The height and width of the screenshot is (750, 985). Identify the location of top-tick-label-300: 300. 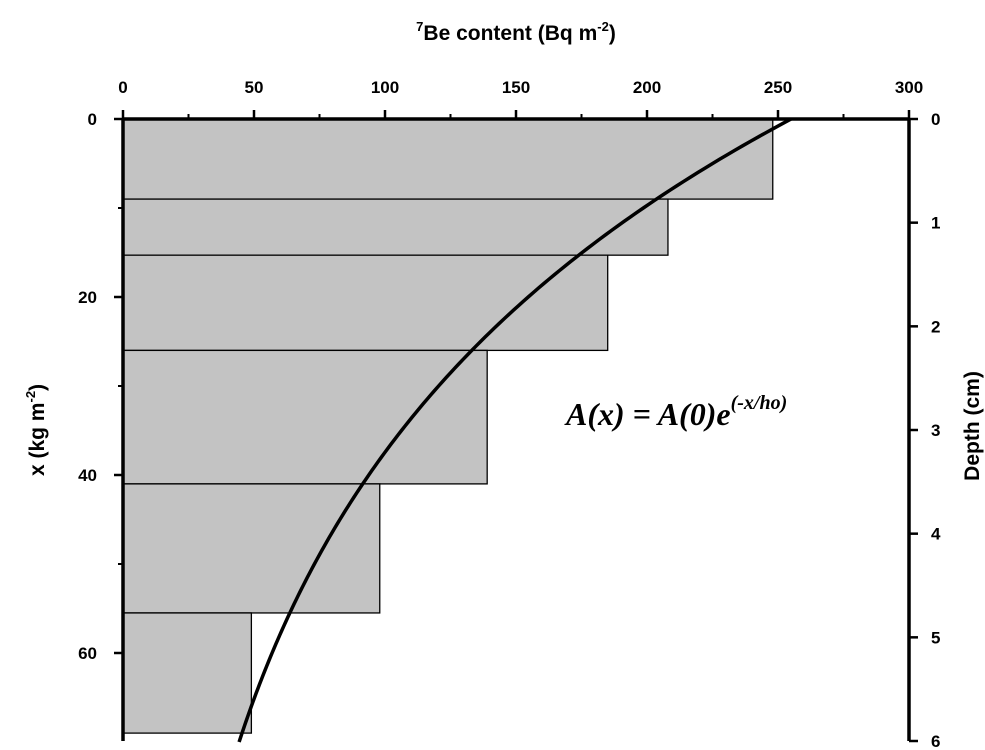
(909, 87).